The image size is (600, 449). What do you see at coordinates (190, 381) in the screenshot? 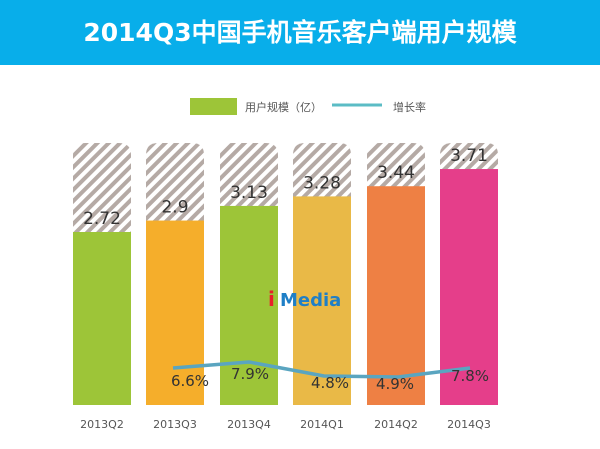
I see `line-value-label: 6.6%` at bounding box center [190, 381].